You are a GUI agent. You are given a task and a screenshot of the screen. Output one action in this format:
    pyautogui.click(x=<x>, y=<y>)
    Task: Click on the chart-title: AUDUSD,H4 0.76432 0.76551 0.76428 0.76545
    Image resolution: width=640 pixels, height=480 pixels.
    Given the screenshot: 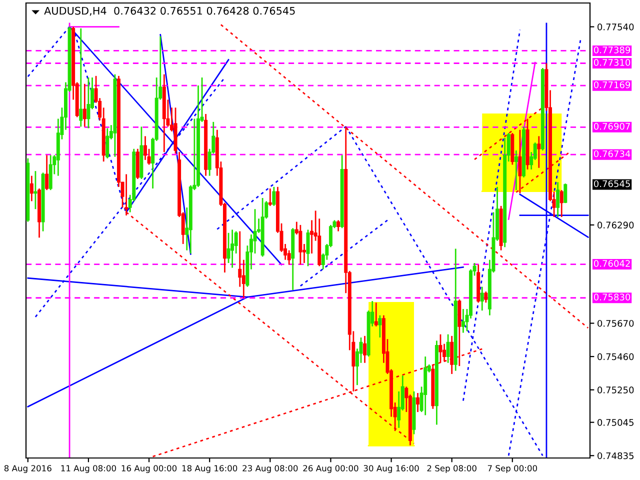 What is the action you would take?
    pyautogui.click(x=169, y=11)
    